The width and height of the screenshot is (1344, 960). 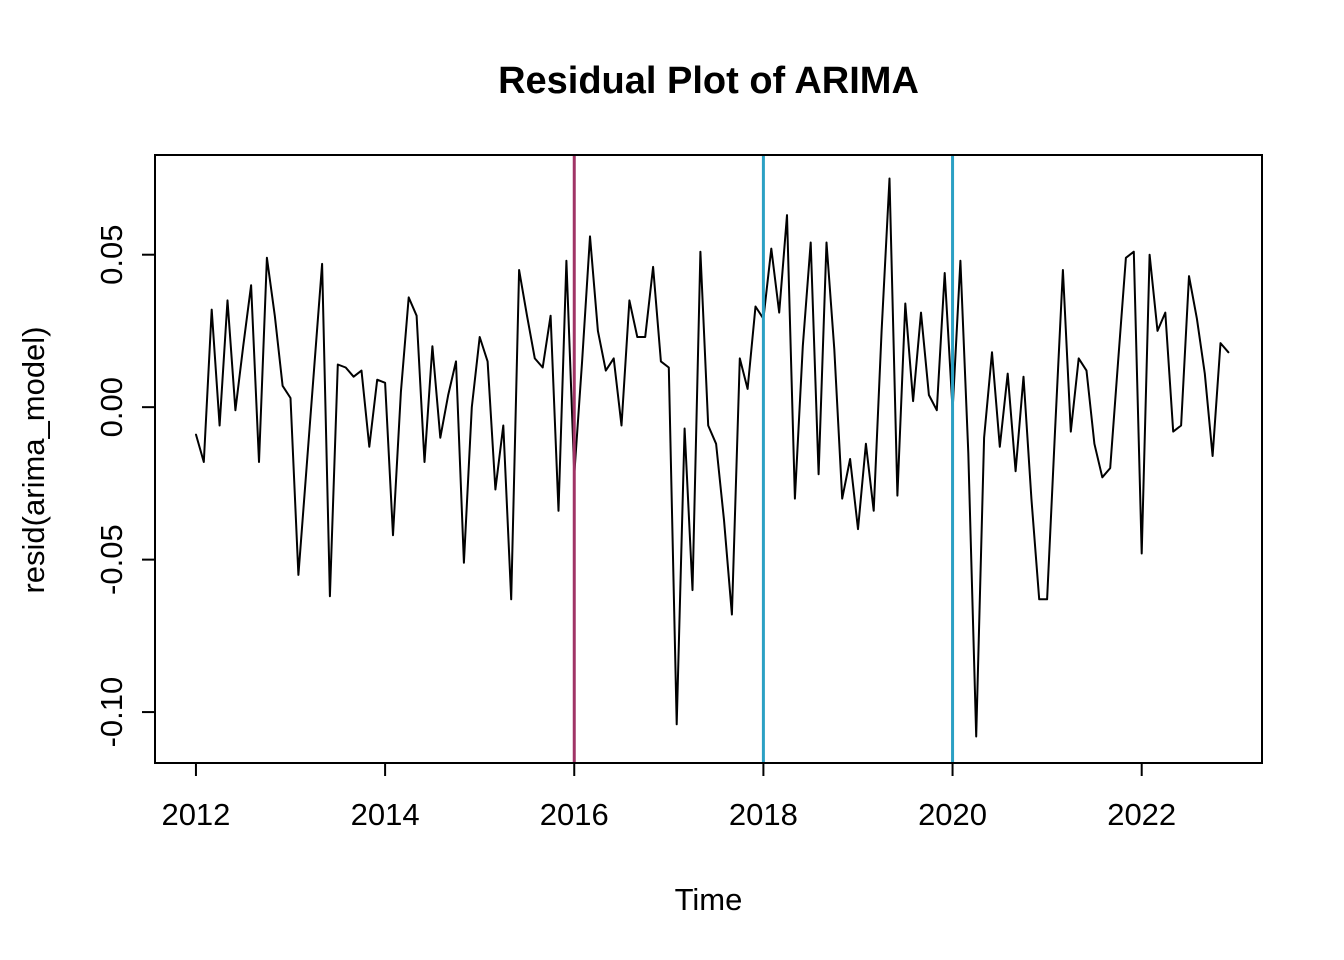 What do you see at coordinates (708, 899) in the screenshot?
I see `x-axis-title: Time` at bounding box center [708, 899].